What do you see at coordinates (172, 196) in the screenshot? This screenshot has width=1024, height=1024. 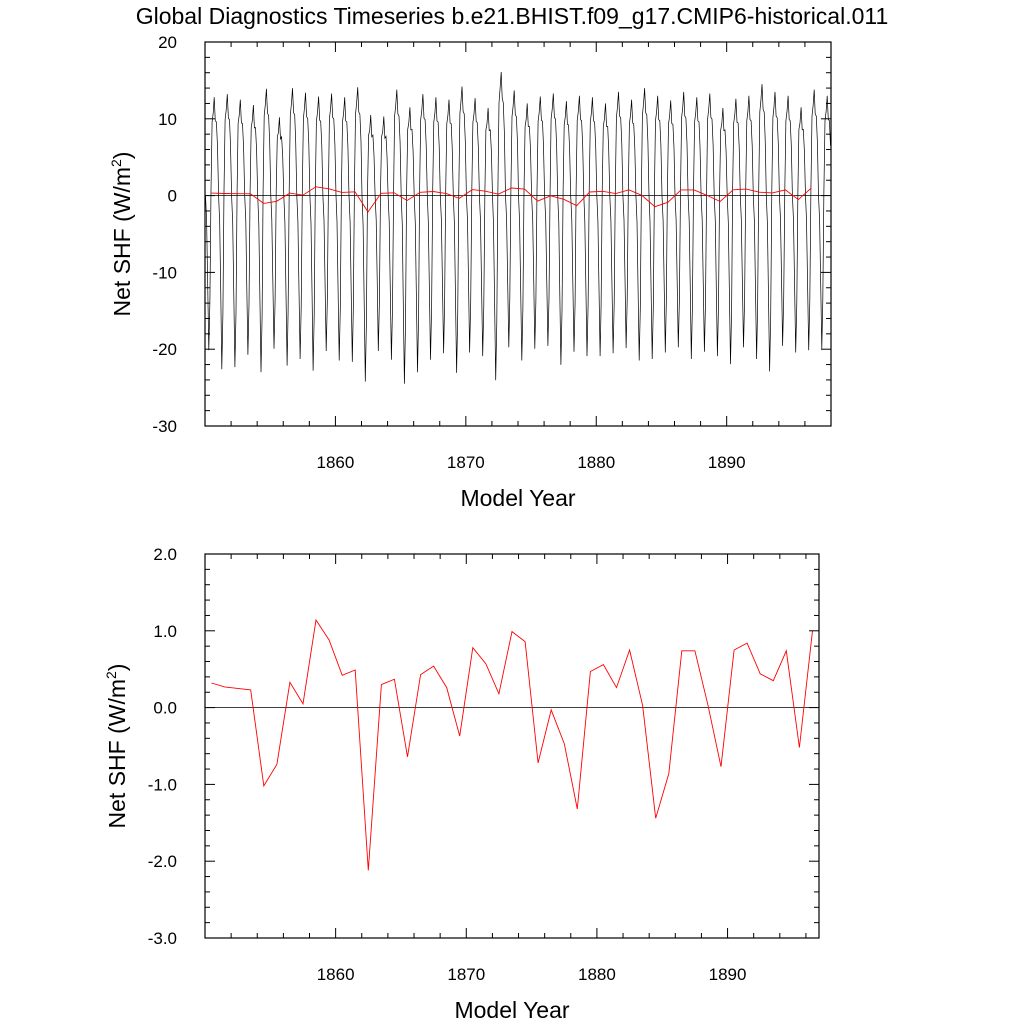 I see `y-tick-label: 0` at bounding box center [172, 196].